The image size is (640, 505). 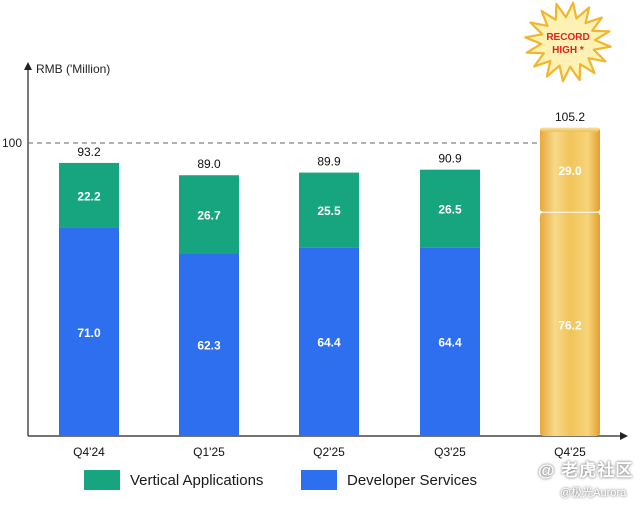 I want to click on starburst-shape, so click(x=568, y=42).